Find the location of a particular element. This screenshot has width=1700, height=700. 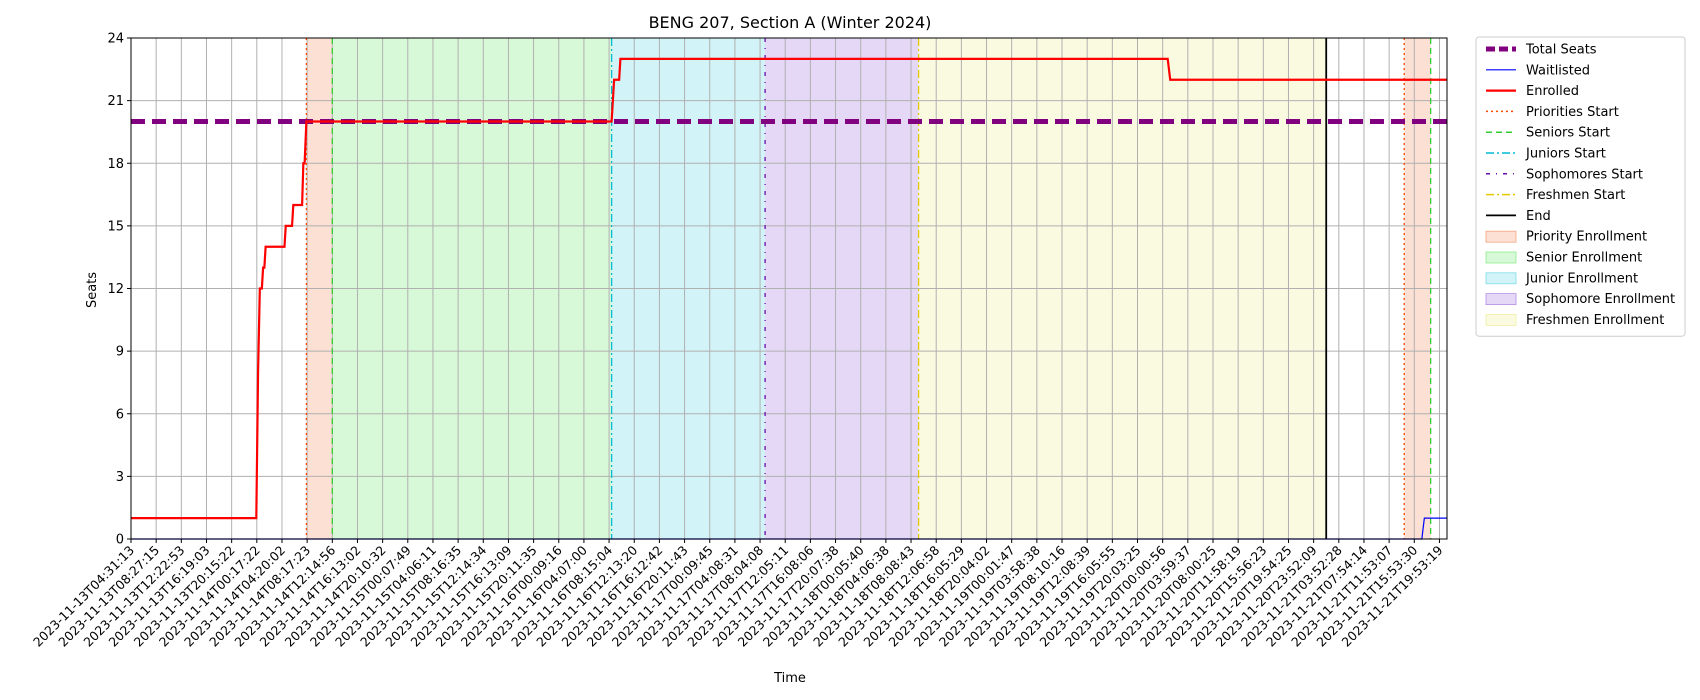

legend-label-0: Total Seats is located at coordinates (1561, 50).